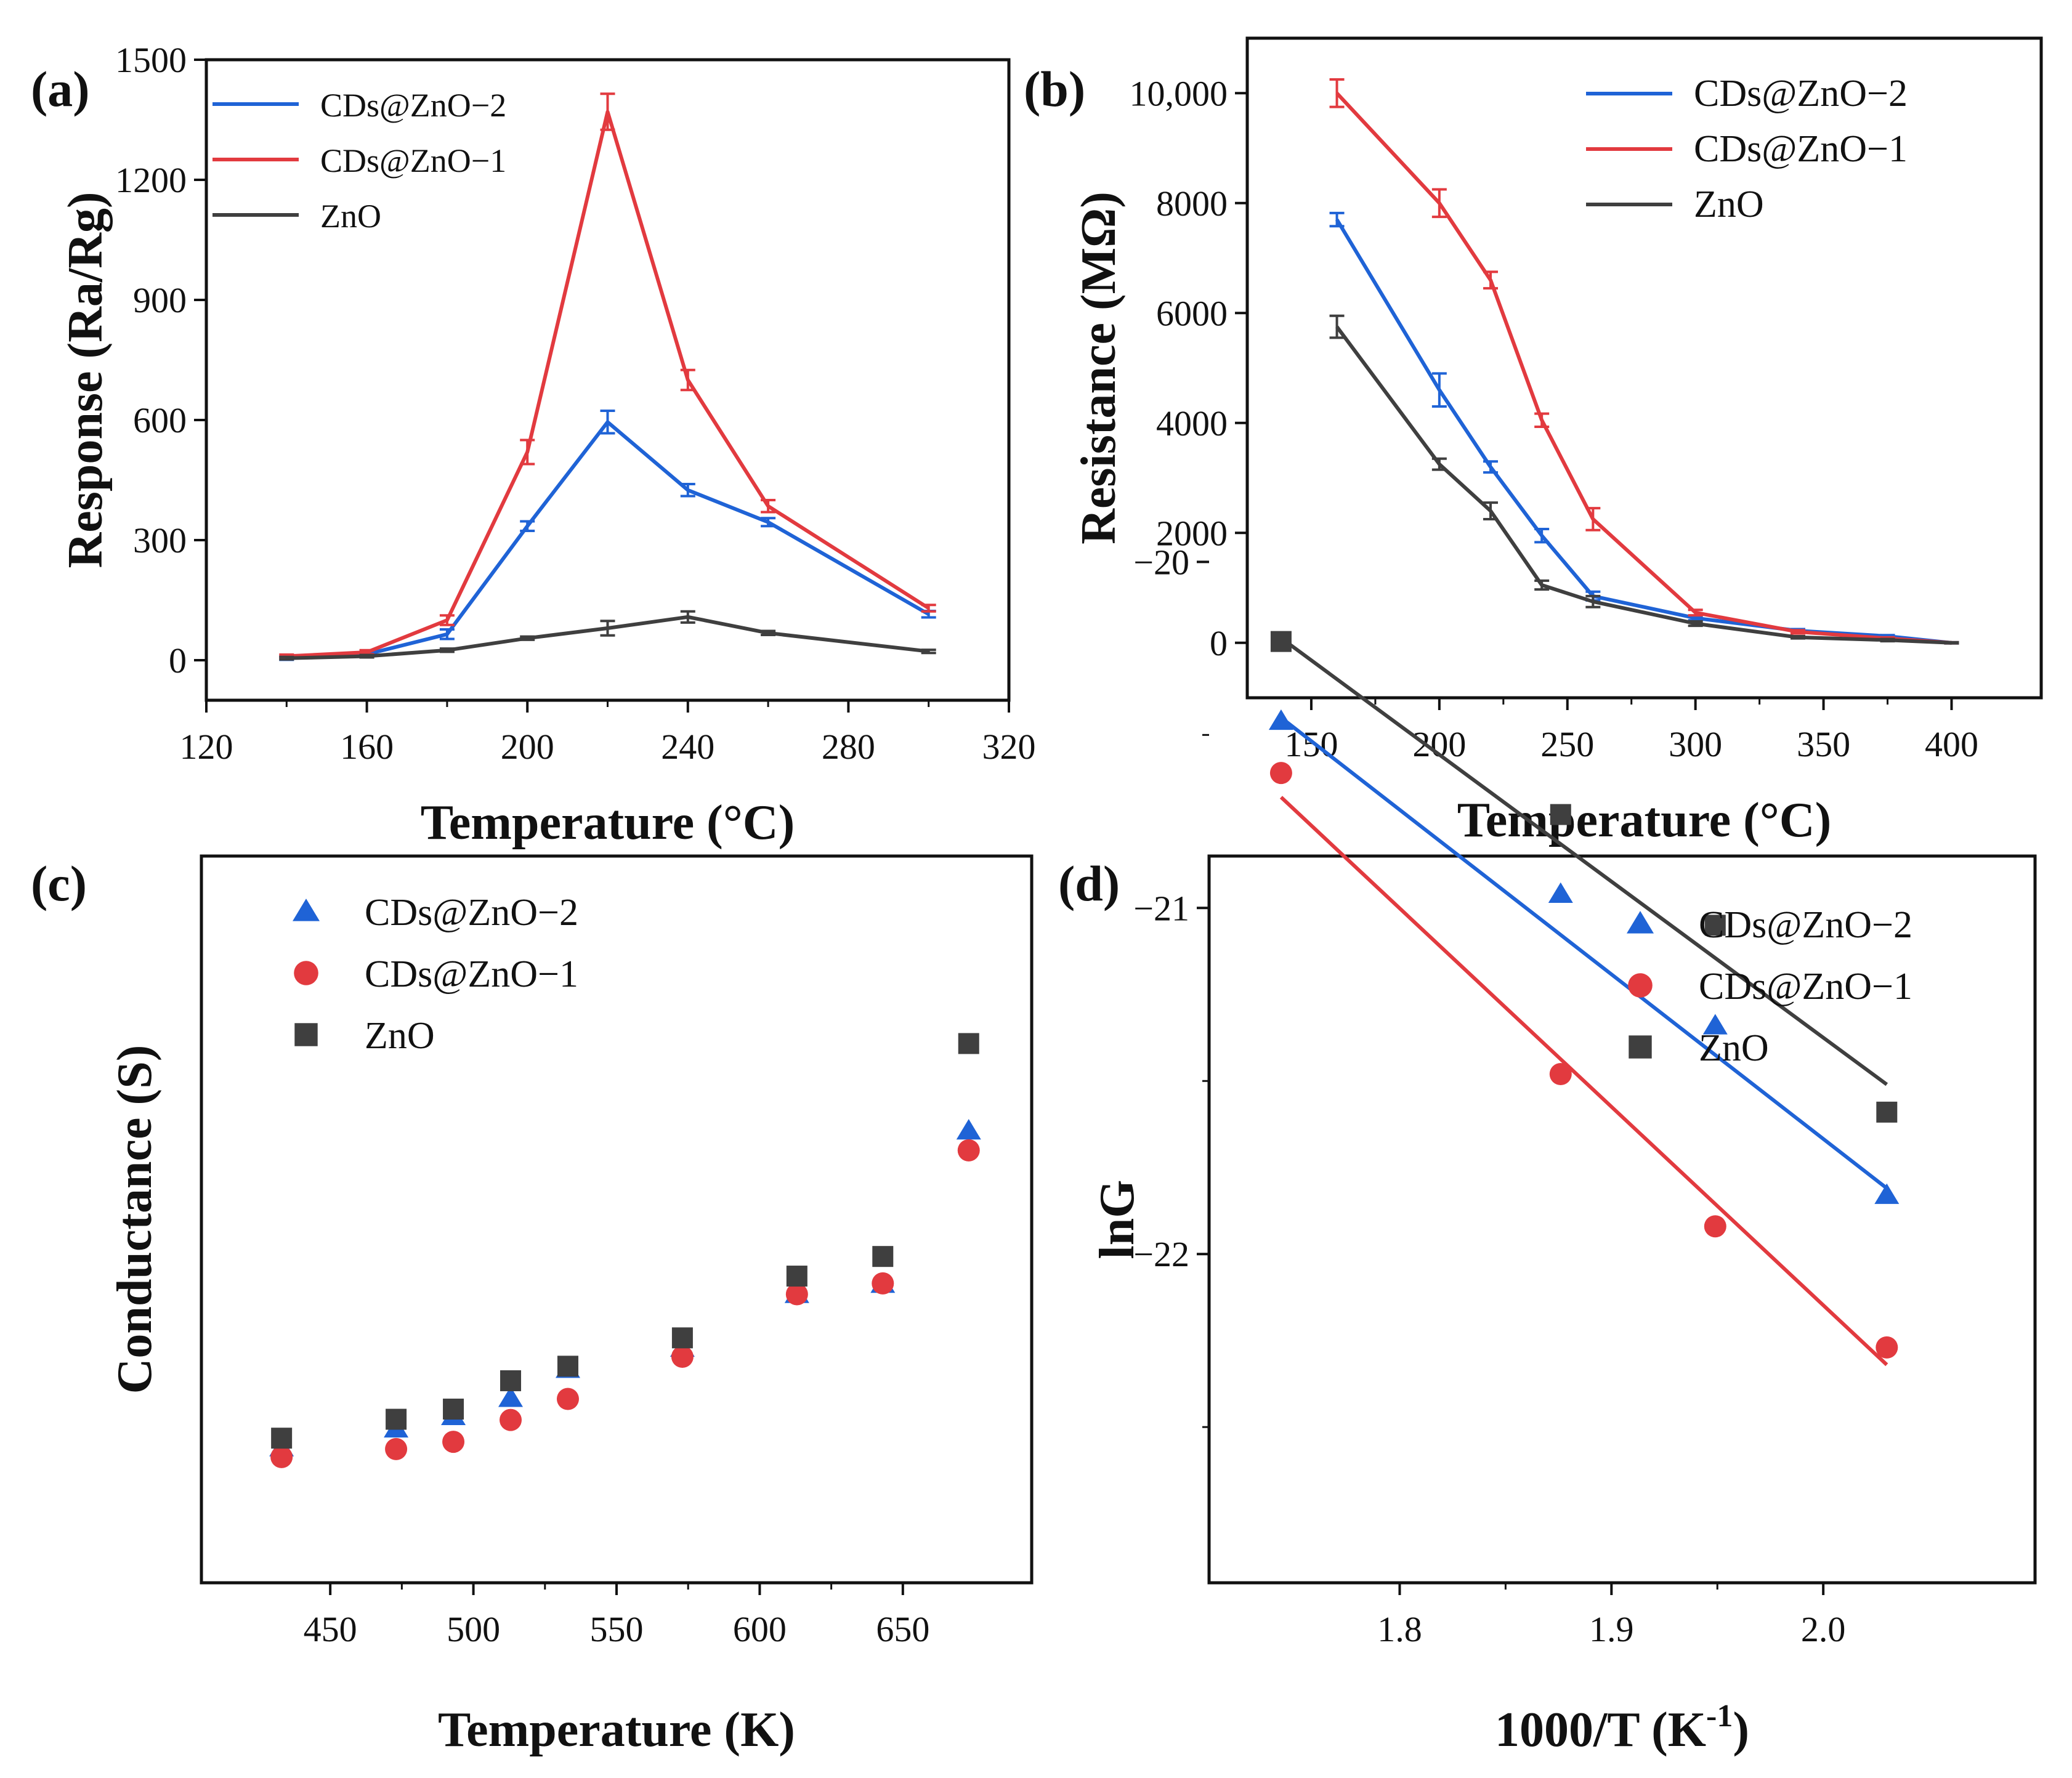 Image resolution: width=2072 pixels, height=1778 pixels. Describe the element at coordinates (1823, 1629) in the screenshot. I see `x-tick-label: 2.0` at that location.